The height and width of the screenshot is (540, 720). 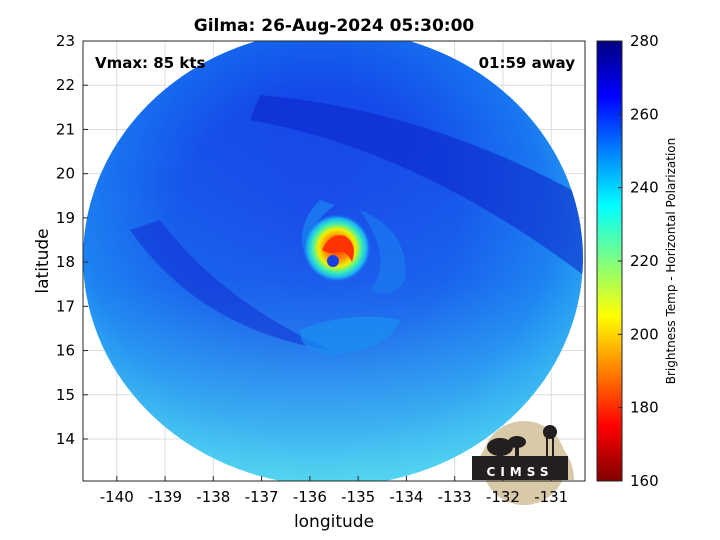 I want to click on cimss-logo-text: CIMSS, so click(x=520, y=472).